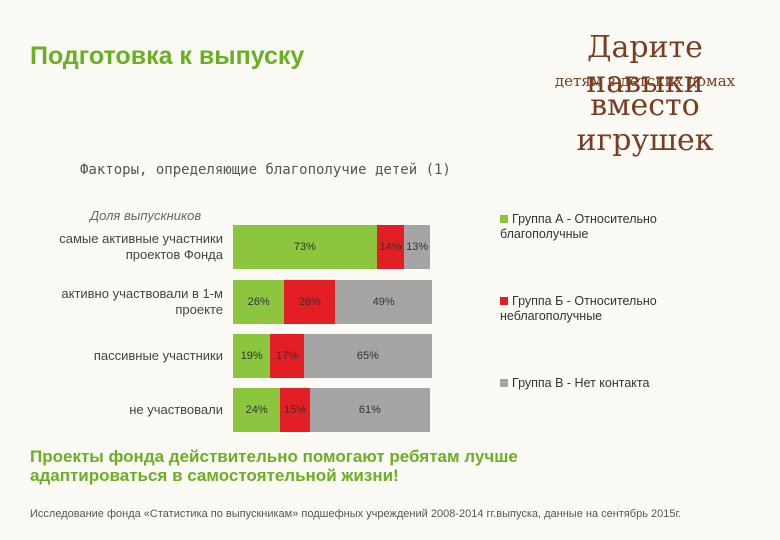  I want to click on logo-line: Дарите навыки, so click(645, 65).